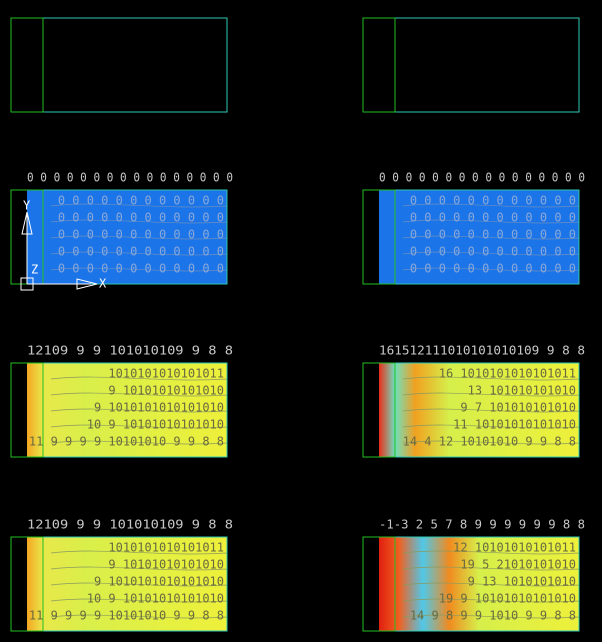 The width and height of the screenshot is (602, 642). I want to click on contour-label: 11 10101010101010, so click(514, 425).